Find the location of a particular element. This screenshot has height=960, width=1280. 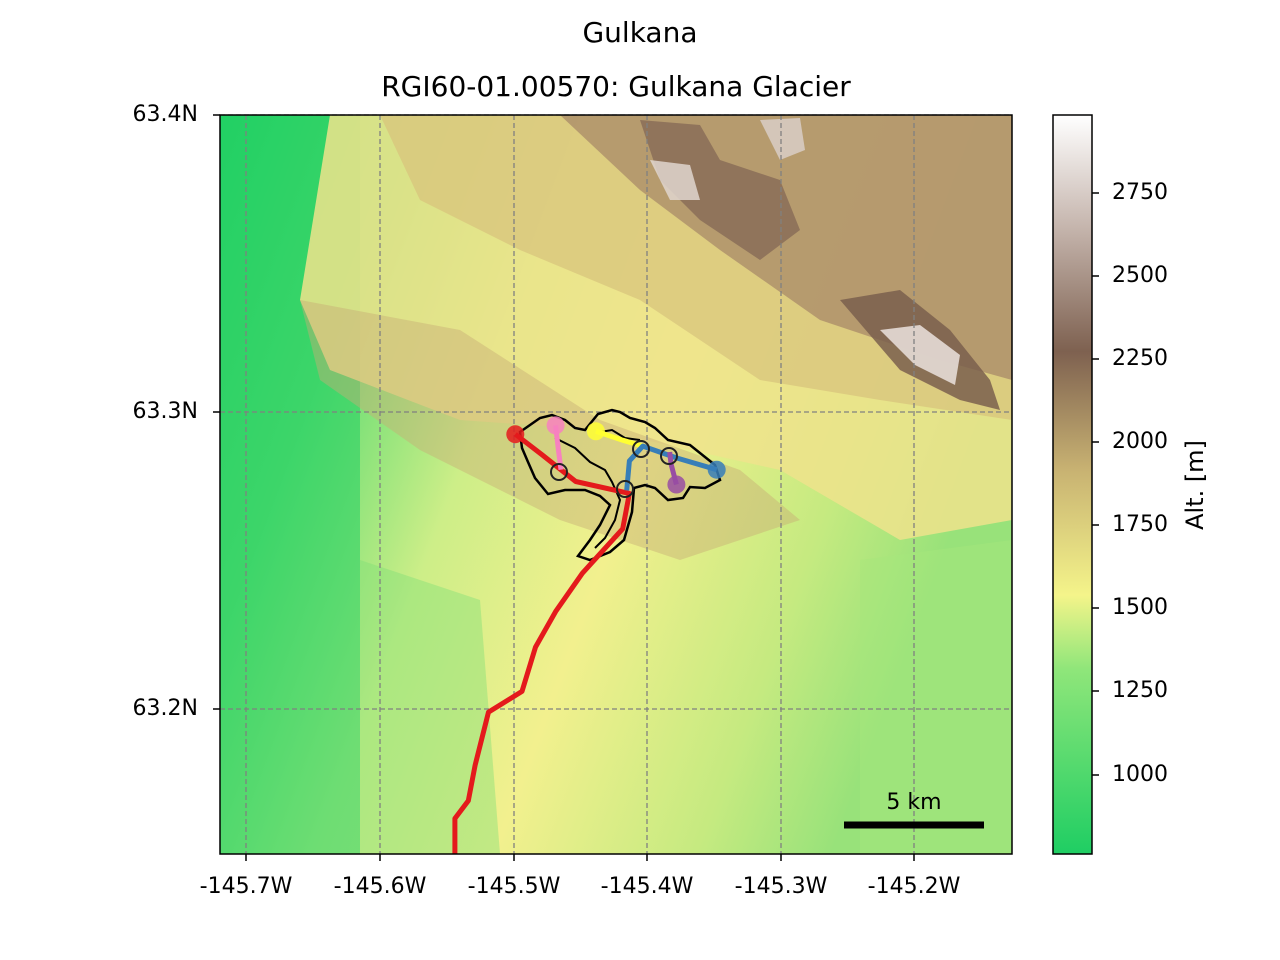

colorbar-tick-label: 2250 is located at coordinates (1140, 358).